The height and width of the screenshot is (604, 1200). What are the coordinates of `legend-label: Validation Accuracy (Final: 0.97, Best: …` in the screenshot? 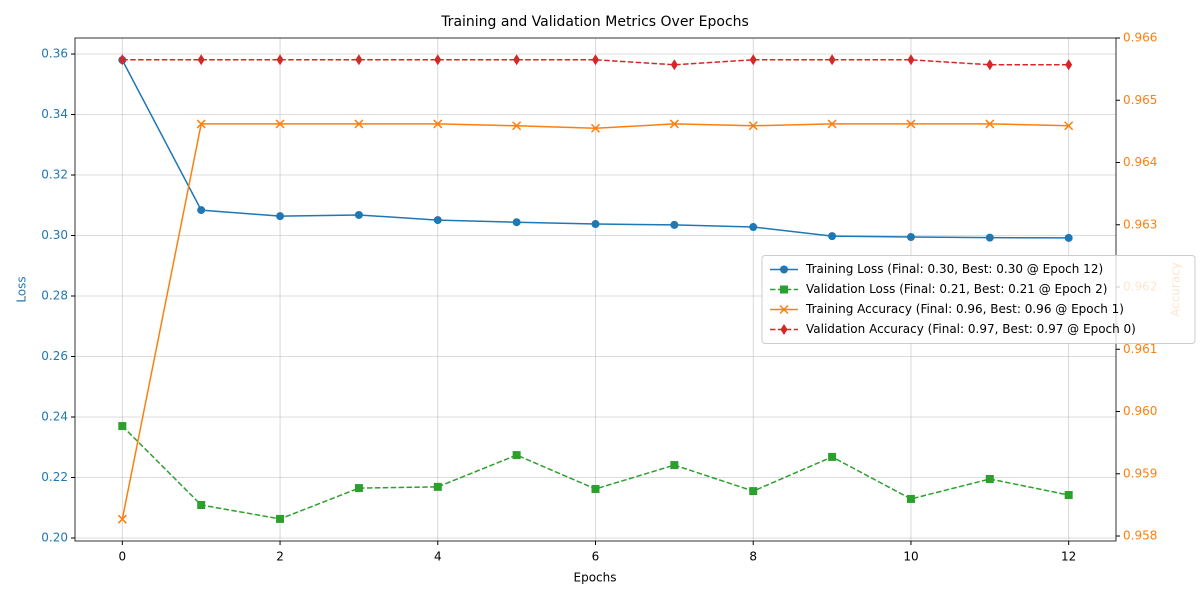 It's located at (971, 329).